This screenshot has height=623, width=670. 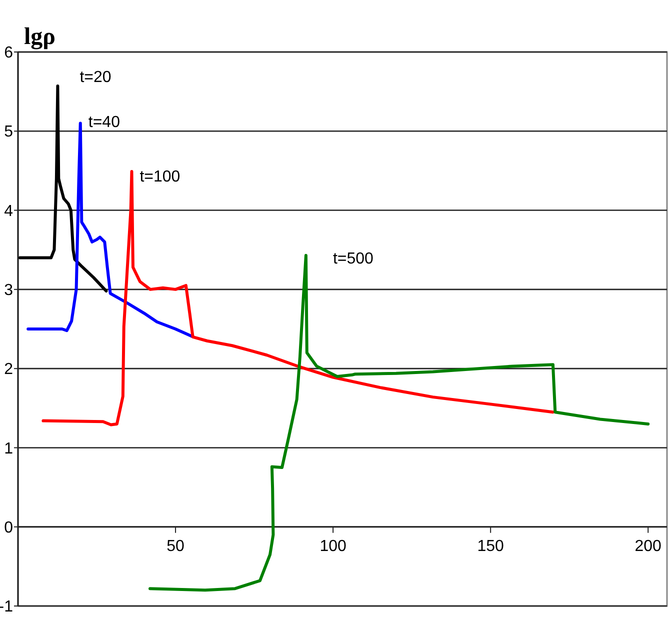 I want to click on x-tick-label: 100, so click(x=333, y=546).